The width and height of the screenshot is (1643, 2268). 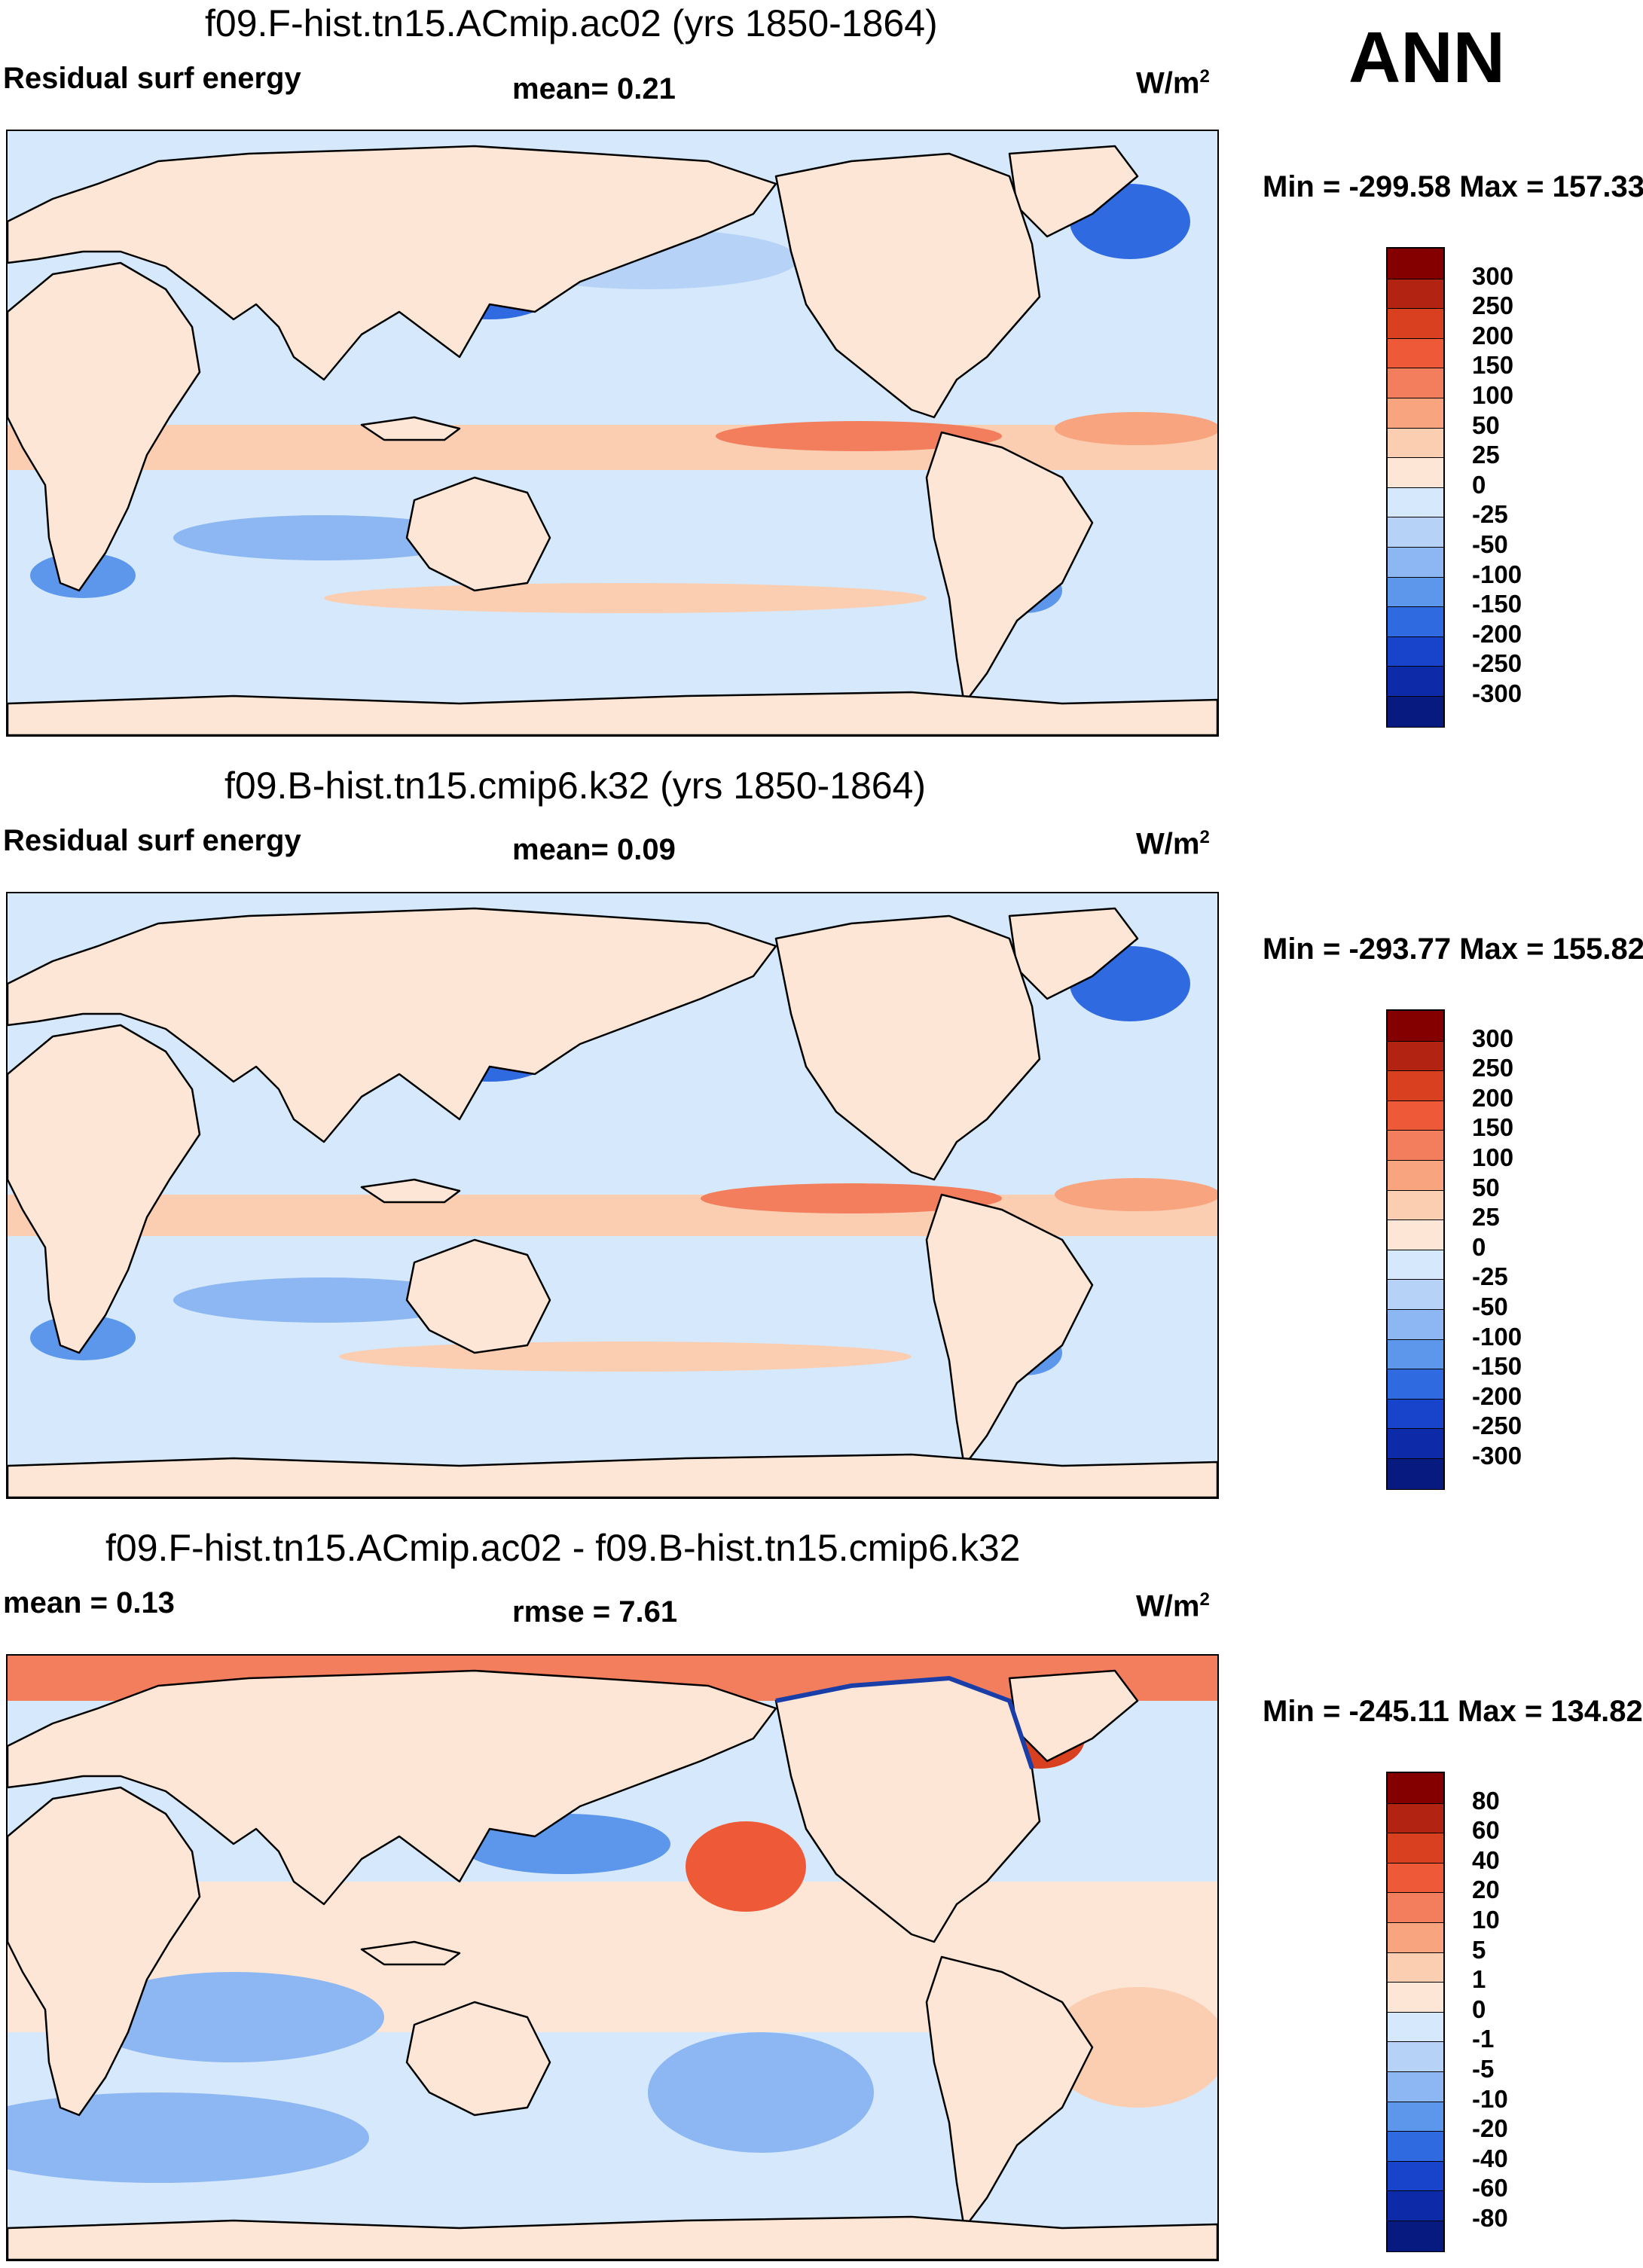 What do you see at coordinates (1483, 2039) in the screenshot?
I see `colorbar-label: -1` at bounding box center [1483, 2039].